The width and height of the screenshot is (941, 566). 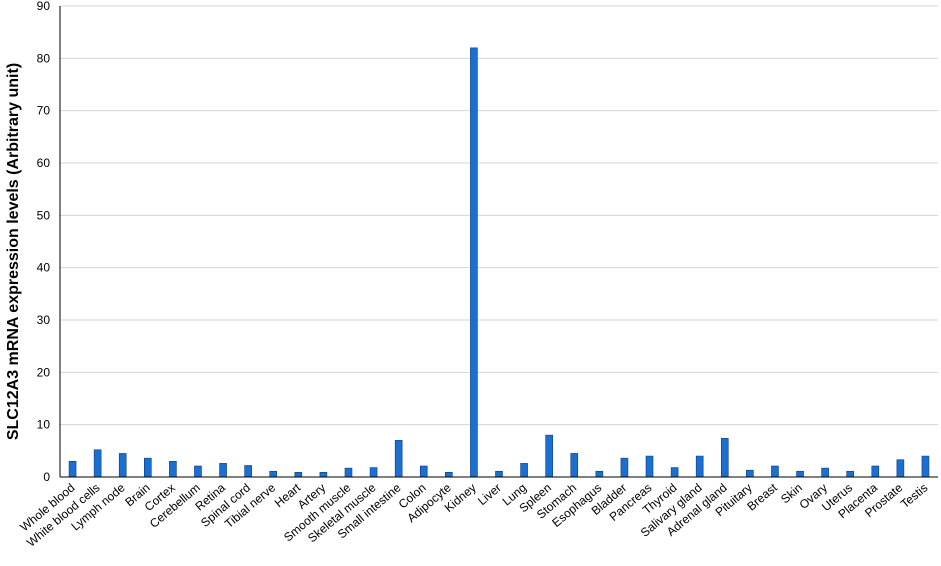 I want to click on y-tick-label: 60, so click(x=44, y=163).